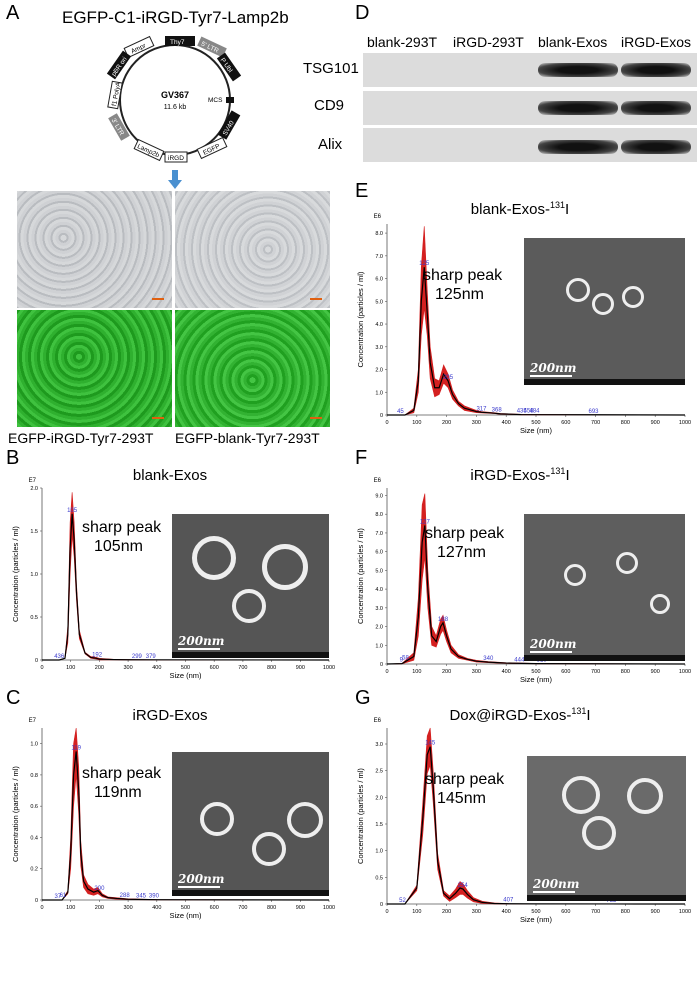 The image size is (699, 991). What do you see at coordinates (94, 368) in the screenshot?
I see `fluorescence-irgd-image` at bounding box center [94, 368].